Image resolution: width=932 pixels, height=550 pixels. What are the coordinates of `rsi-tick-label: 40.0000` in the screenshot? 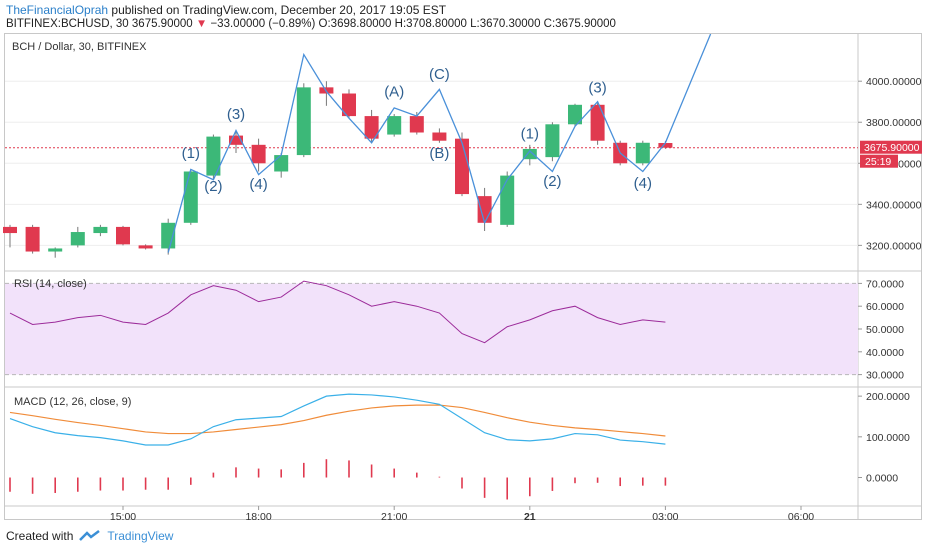 It's located at (885, 353).